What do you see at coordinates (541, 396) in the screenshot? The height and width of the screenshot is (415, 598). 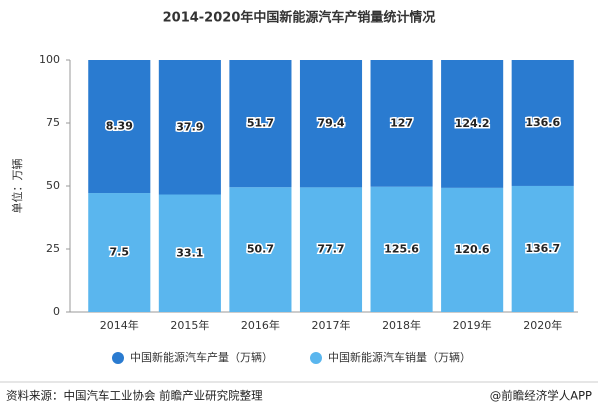 I see `credit: @前瞻经济学人APP` at bounding box center [541, 396].